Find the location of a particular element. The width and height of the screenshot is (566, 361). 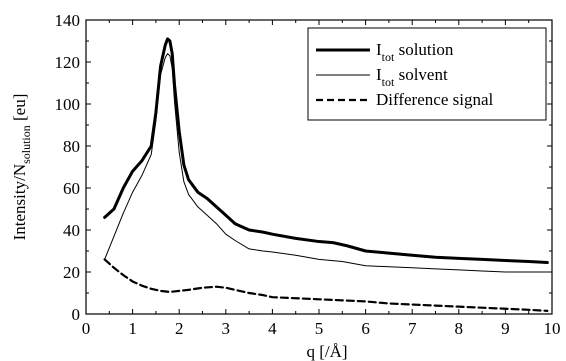

y-tick-label: 100 is located at coordinates (68, 104).